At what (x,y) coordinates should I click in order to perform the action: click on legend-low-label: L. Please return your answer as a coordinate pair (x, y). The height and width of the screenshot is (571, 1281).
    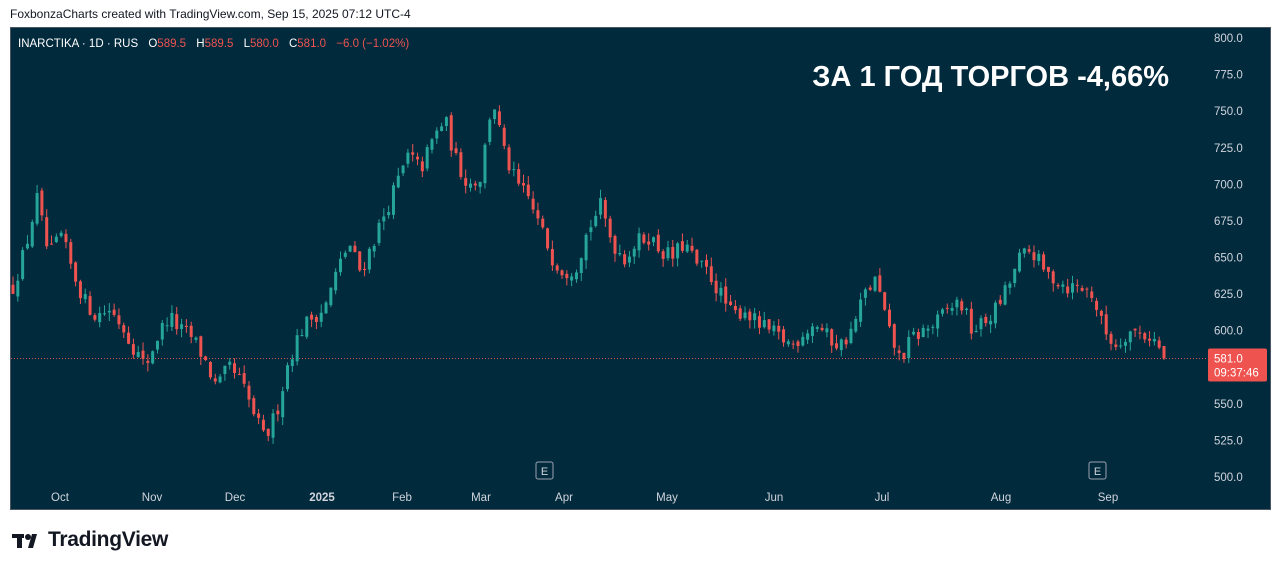
    Looking at the image, I should click on (247, 44).